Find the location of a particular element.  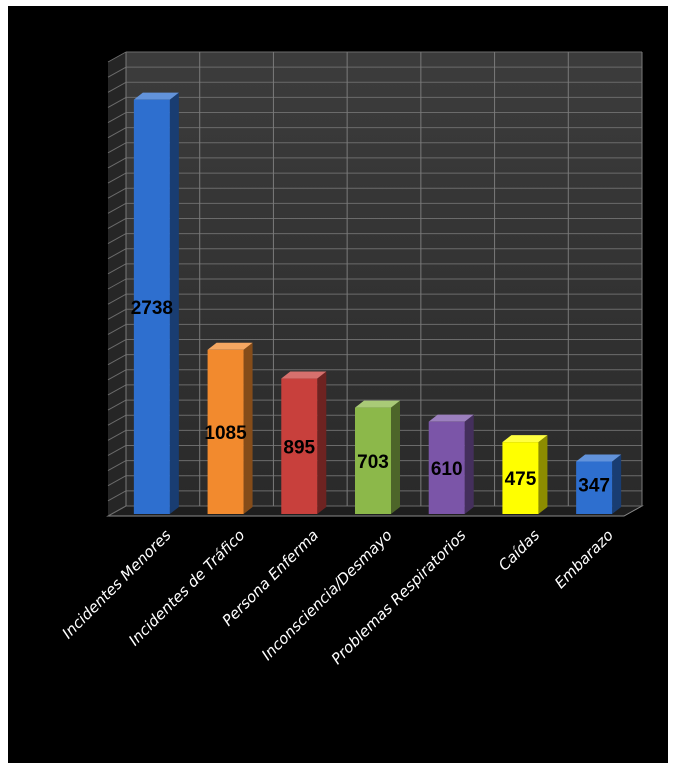

data-label: 895 is located at coordinates (299, 447).